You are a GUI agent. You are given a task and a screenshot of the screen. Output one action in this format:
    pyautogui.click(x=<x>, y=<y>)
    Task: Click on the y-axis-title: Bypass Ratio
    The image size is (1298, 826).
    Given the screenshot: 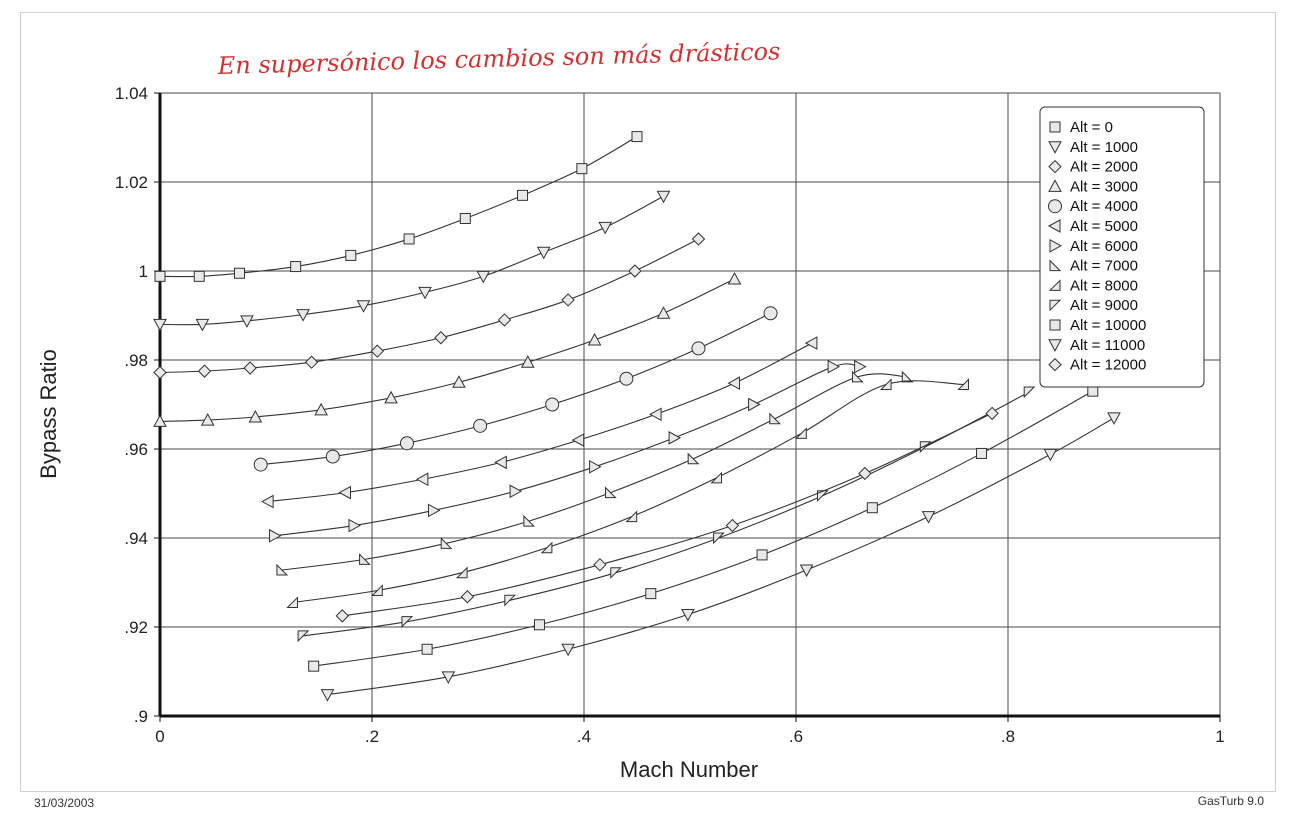 What is the action you would take?
    pyautogui.click(x=48, y=414)
    